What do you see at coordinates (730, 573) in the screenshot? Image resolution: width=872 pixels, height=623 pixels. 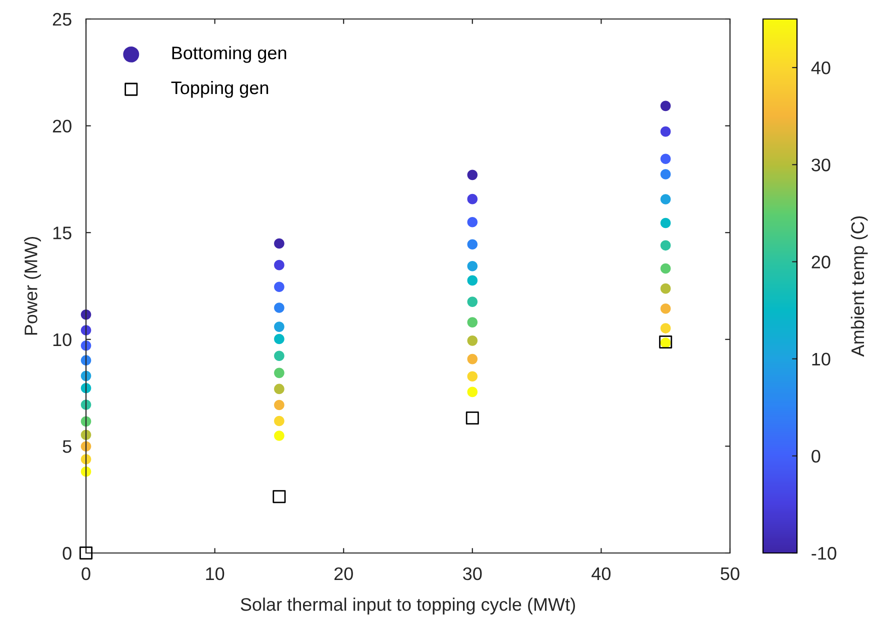 I see `x-tick-label: 50` at bounding box center [730, 573].